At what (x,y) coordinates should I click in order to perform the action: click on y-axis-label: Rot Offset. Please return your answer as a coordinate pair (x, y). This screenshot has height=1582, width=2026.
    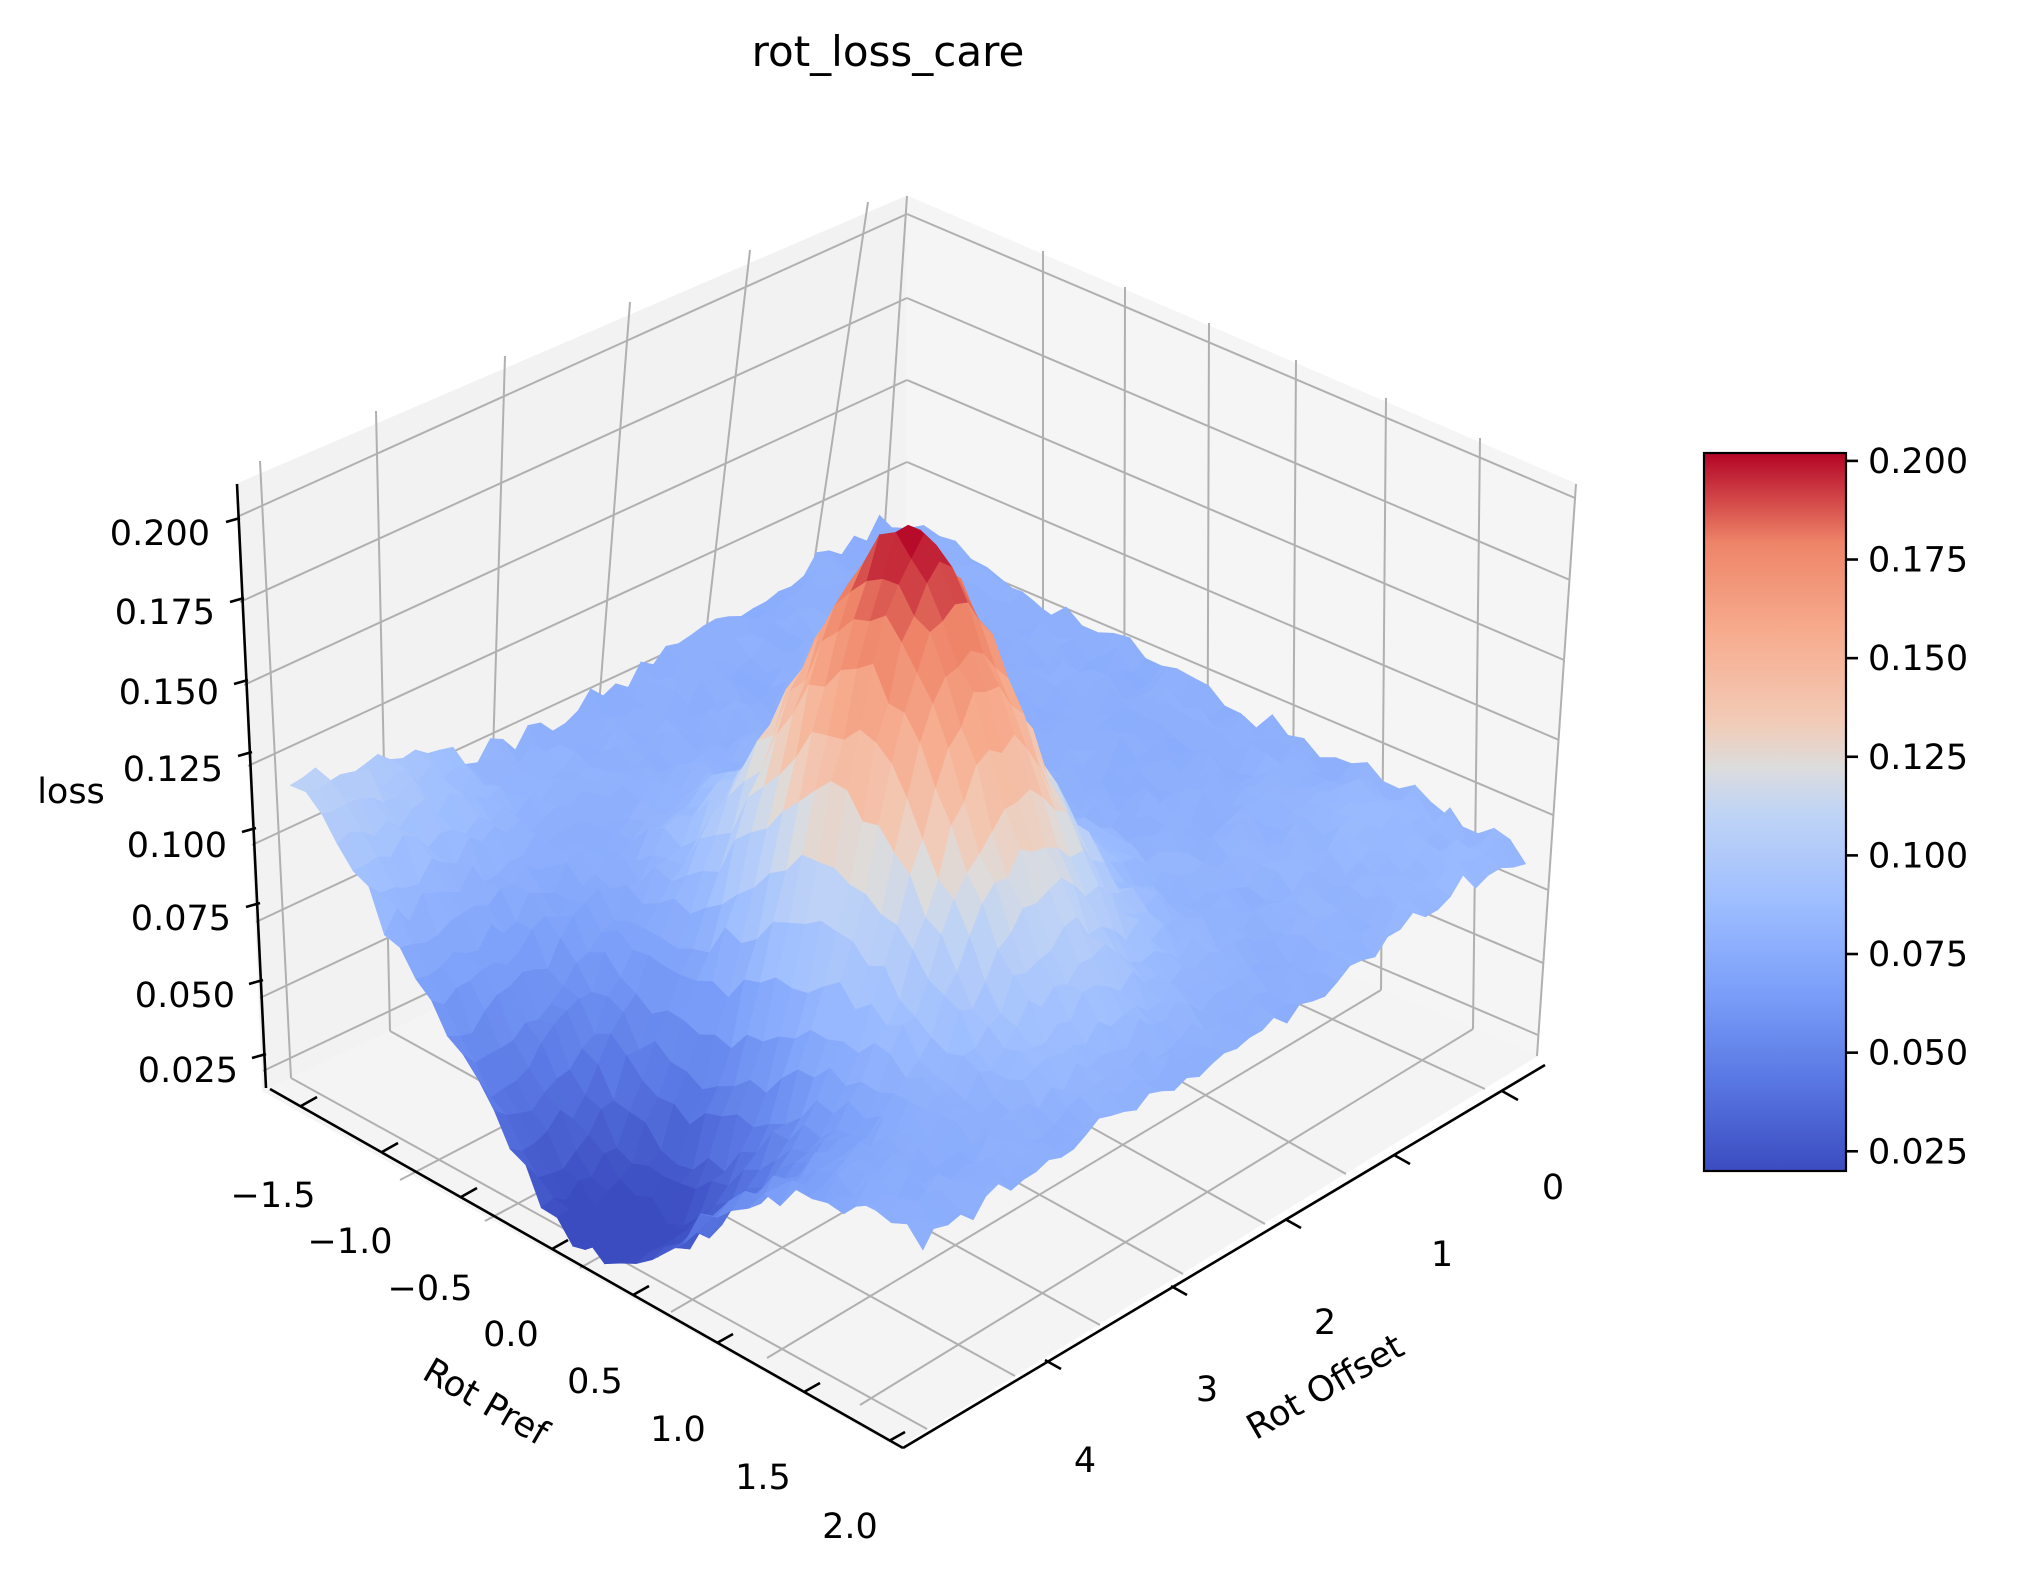
    Looking at the image, I should click on (1325, 1388).